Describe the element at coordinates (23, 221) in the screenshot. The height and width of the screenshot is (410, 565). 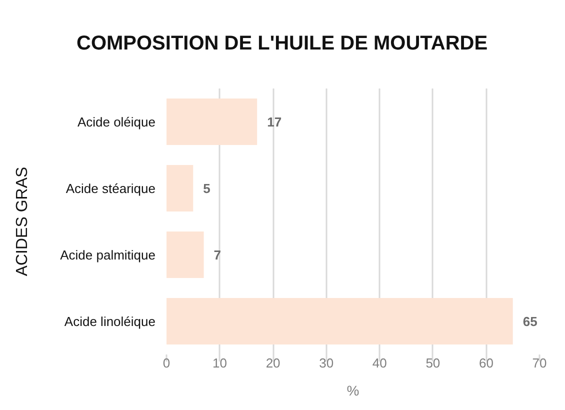
I see `y-axis-title: ACIDES GRAS` at that location.